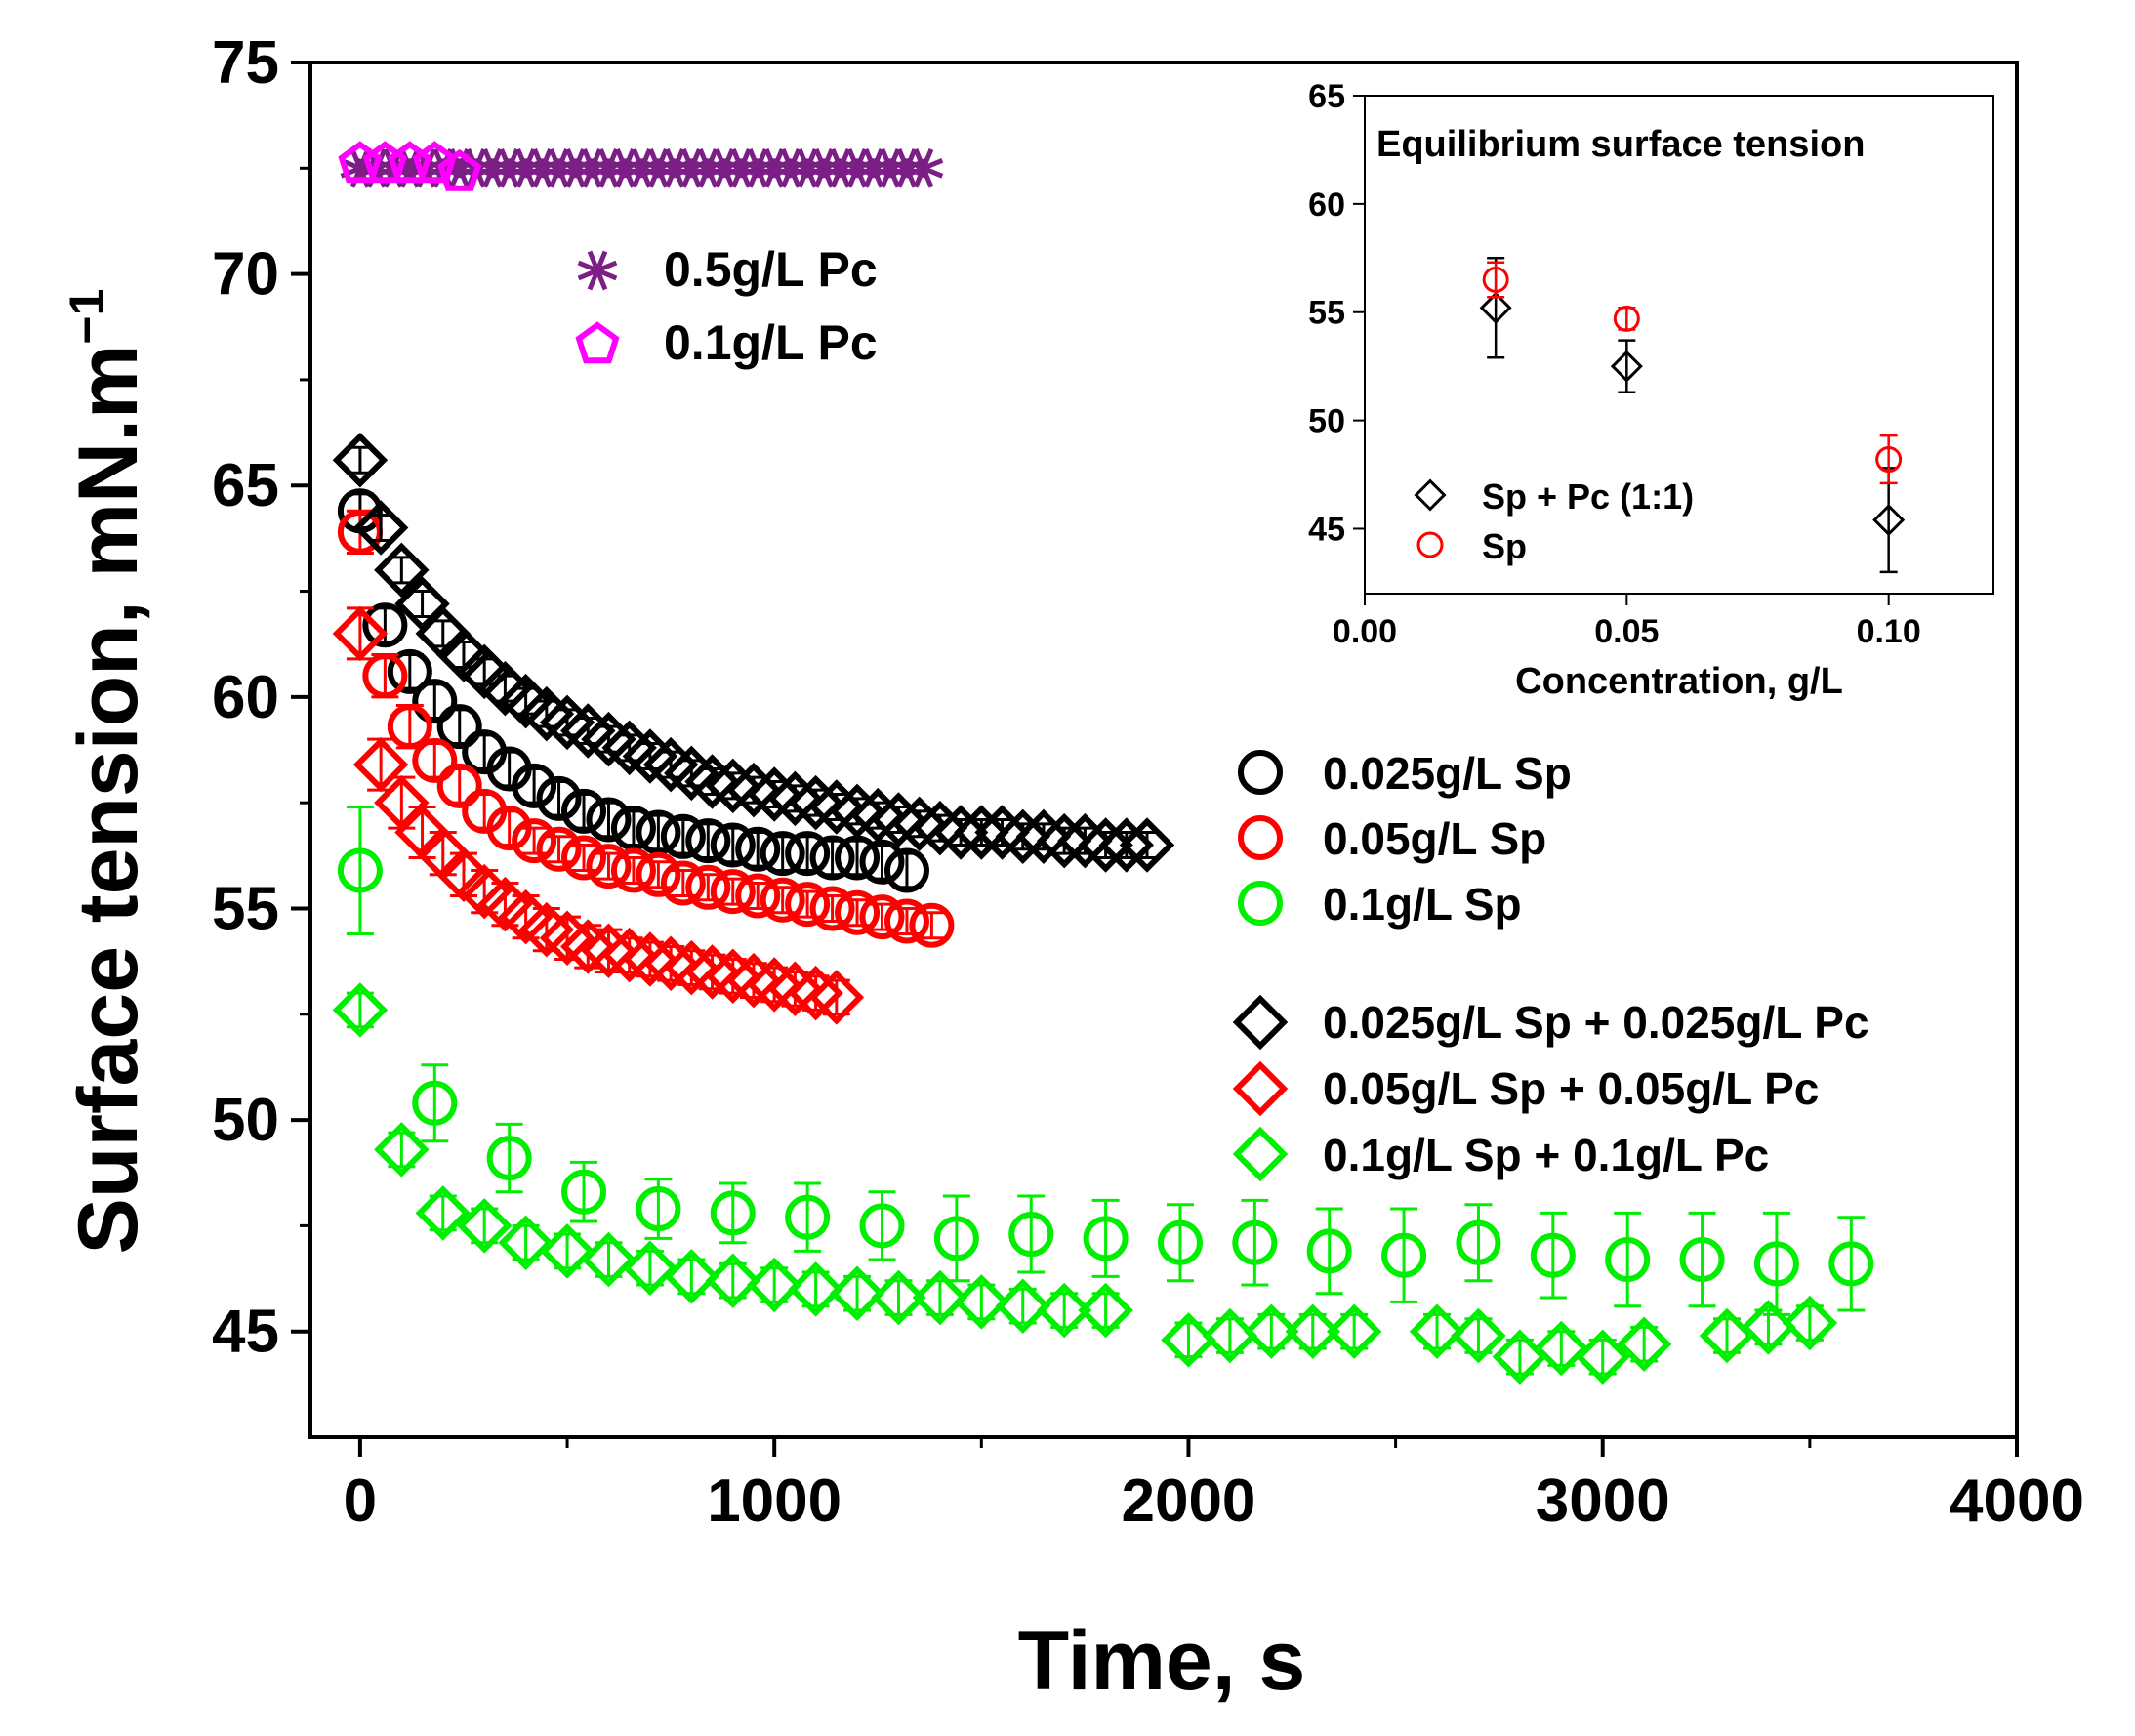 The image size is (2135, 1736). What do you see at coordinates (87, 317) in the screenshot?
I see `main-y-axis-label-exponent: −1` at bounding box center [87, 317].